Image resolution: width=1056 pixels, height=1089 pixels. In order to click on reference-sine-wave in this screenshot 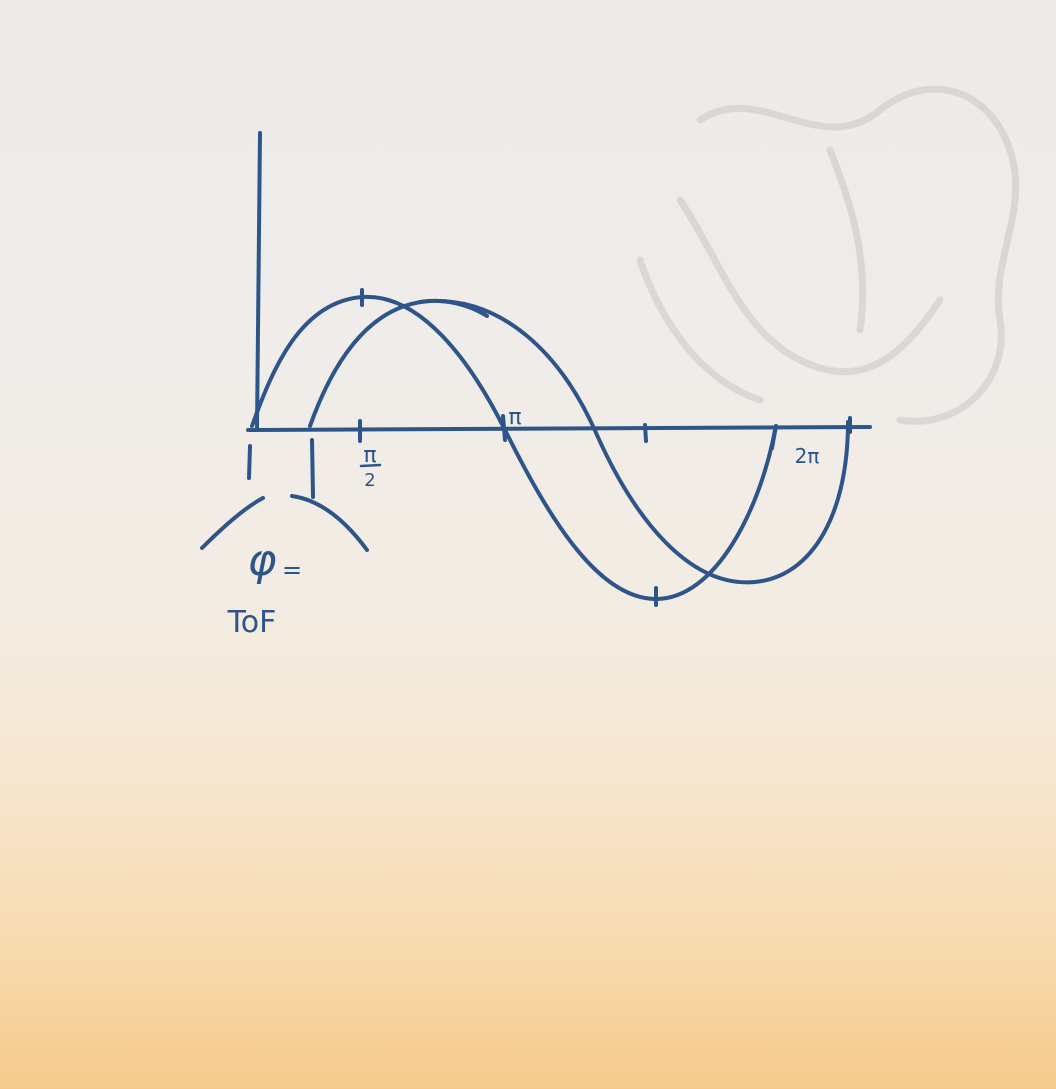, I will do `click(513, 448)`.